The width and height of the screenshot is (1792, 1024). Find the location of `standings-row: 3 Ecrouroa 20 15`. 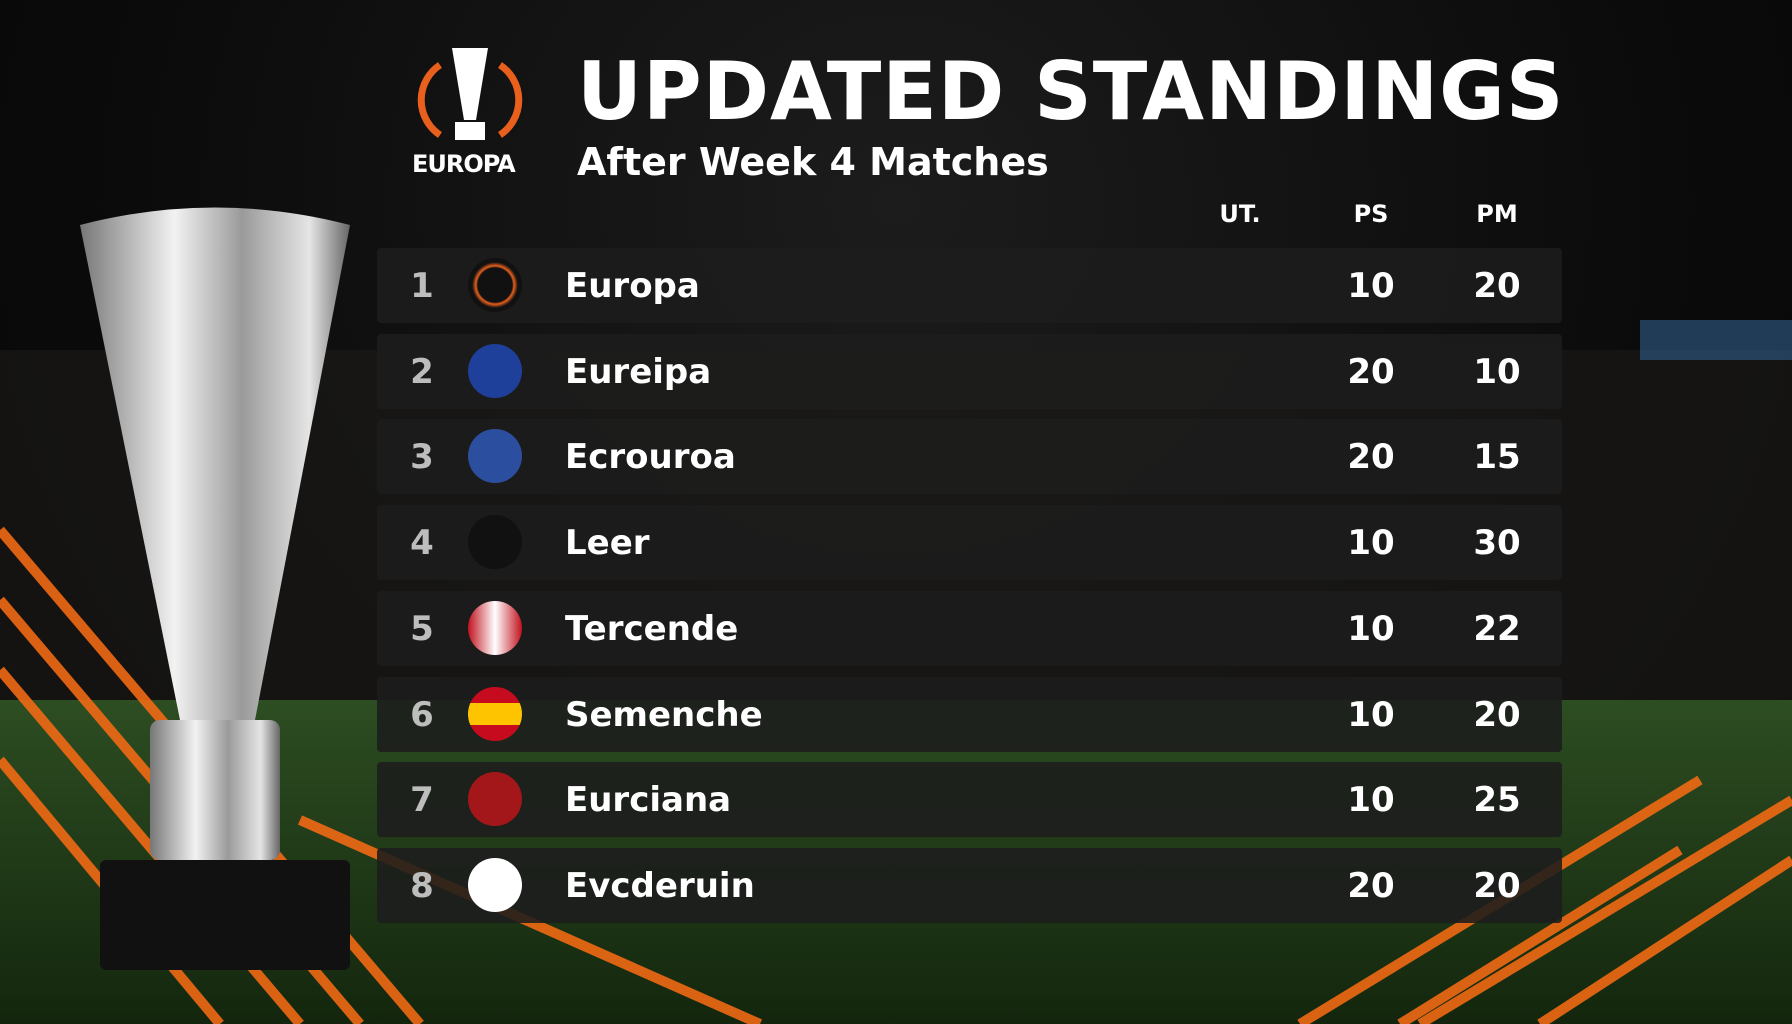

standings-row: 3 Ecrouroa 20 15 is located at coordinates (969, 457).